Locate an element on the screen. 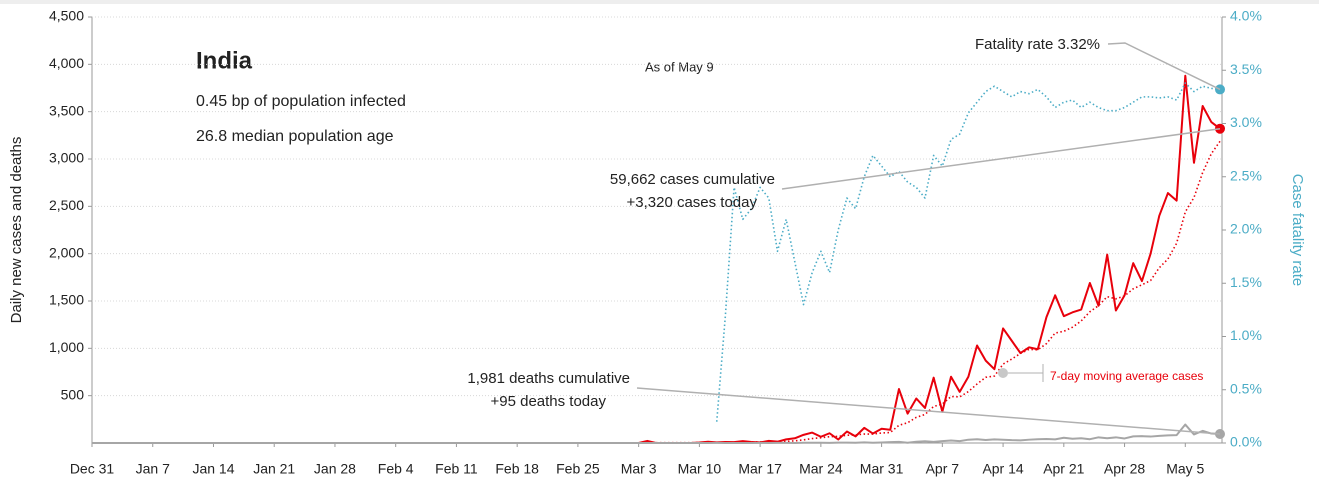 The width and height of the screenshot is (1319, 484). x-tick-label: May 5 is located at coordinates (1185, 469).